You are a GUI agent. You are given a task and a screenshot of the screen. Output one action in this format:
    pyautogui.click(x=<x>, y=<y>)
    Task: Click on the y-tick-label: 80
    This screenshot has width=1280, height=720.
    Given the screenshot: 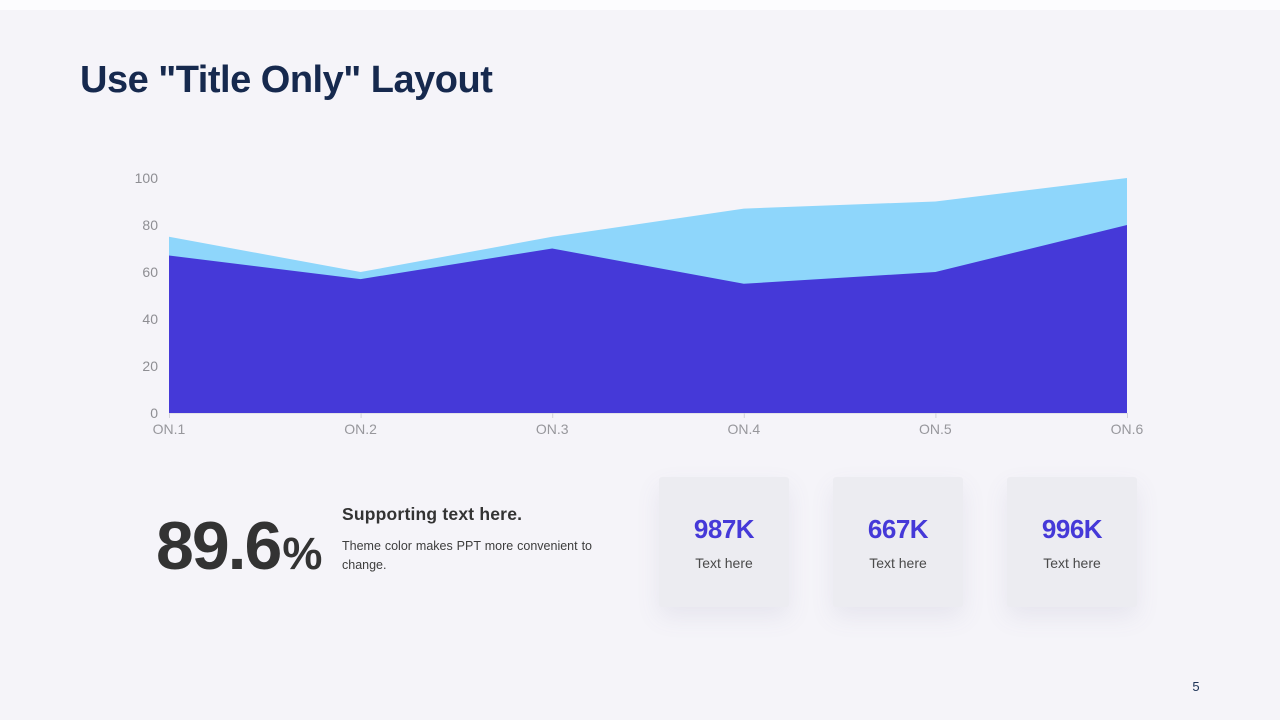 What is the action you would take?
    pyautogui.click(x=150, y=225)
    